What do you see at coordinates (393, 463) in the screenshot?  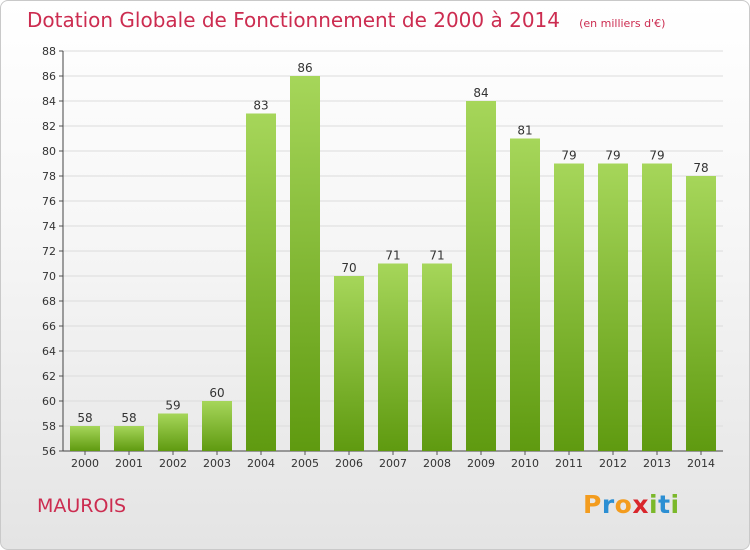 I see `x-tick-label: 2007` at bounding box center [393, 463].